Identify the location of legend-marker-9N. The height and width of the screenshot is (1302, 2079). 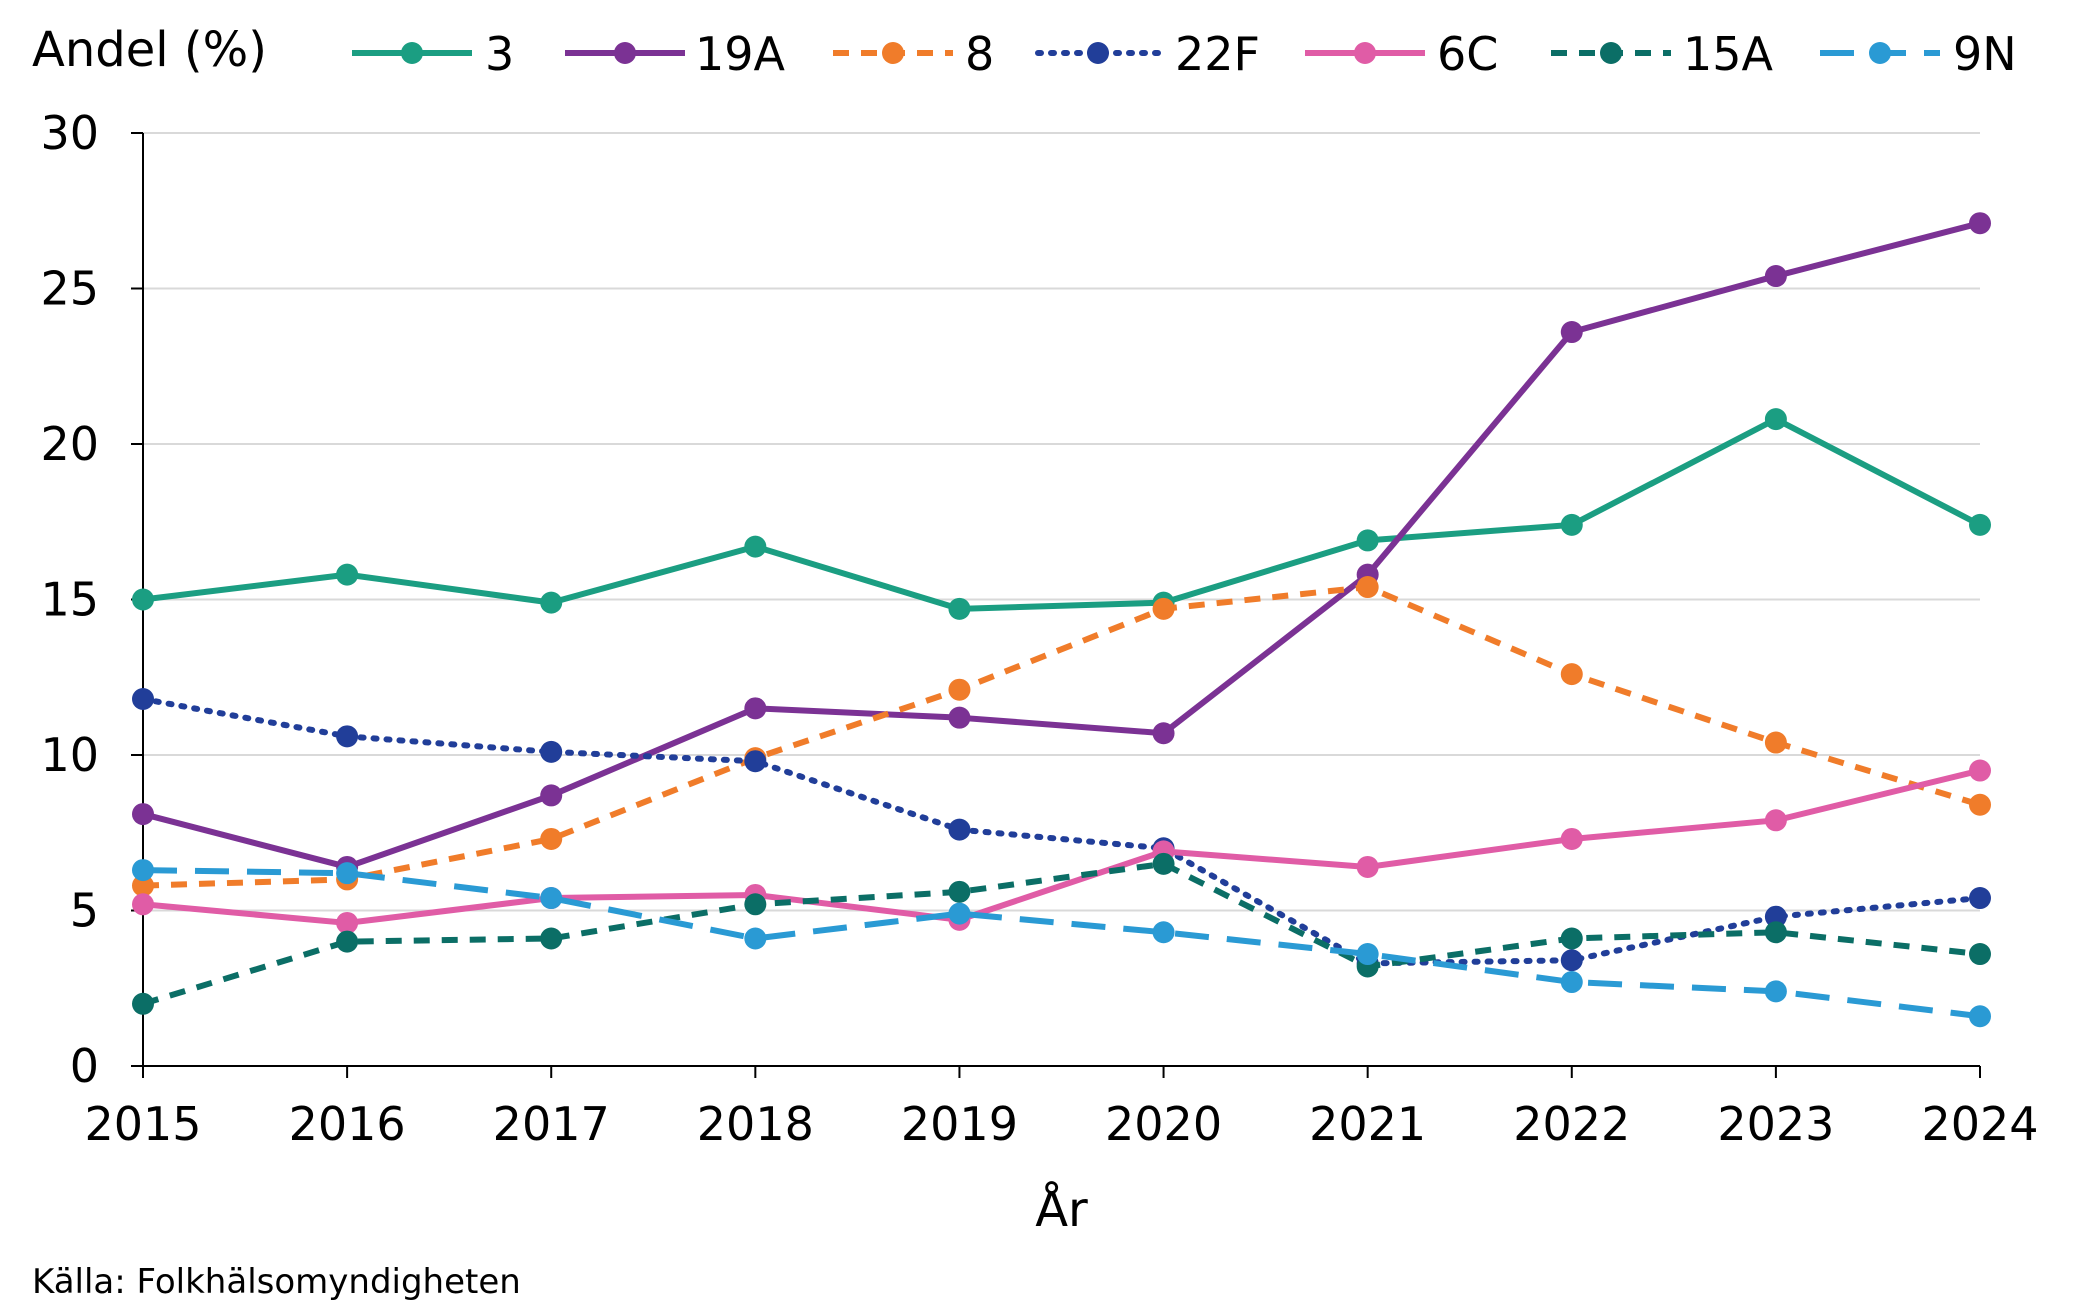
(1880, 53).